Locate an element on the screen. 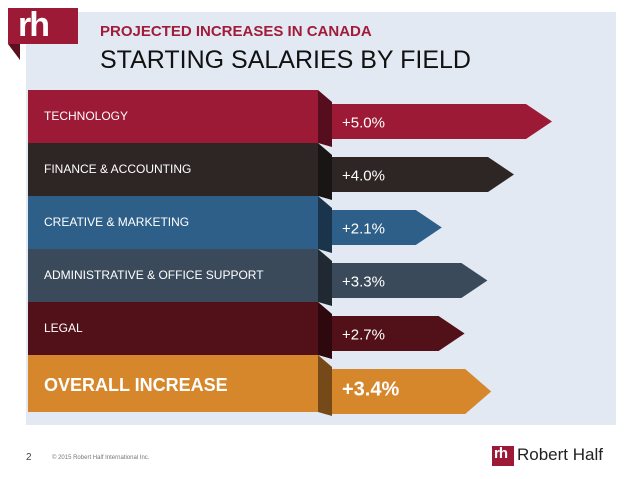  value-label: +3.4% is located at coordinates (370, 390).